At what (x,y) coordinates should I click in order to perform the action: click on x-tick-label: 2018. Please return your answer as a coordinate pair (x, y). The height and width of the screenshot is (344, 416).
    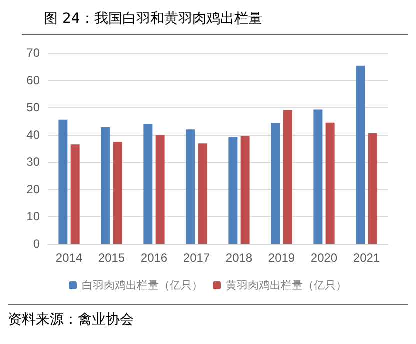
    Looking at the image, I should click on (239, 258).